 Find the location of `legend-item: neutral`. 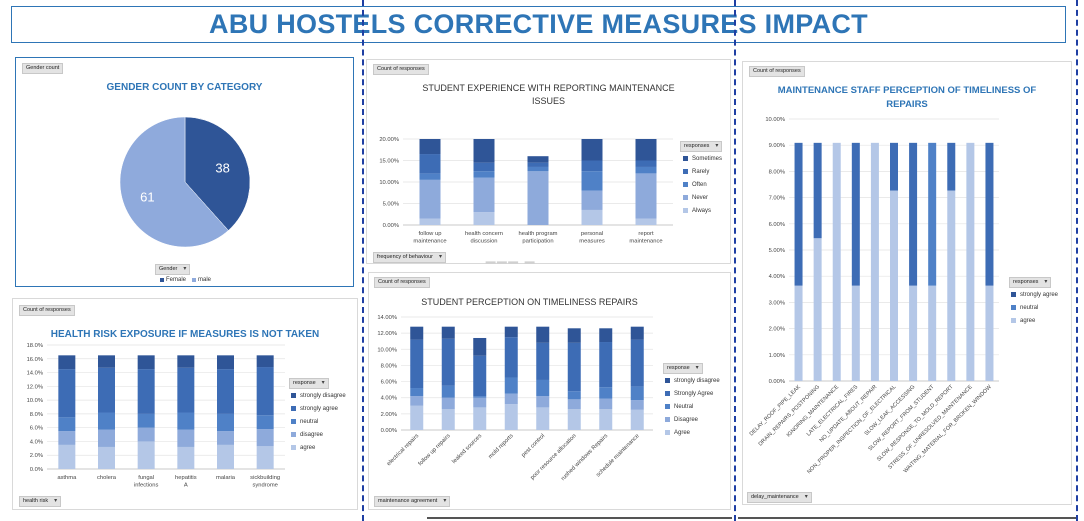

legend-item: neutral is located at coordinates (318, 421).